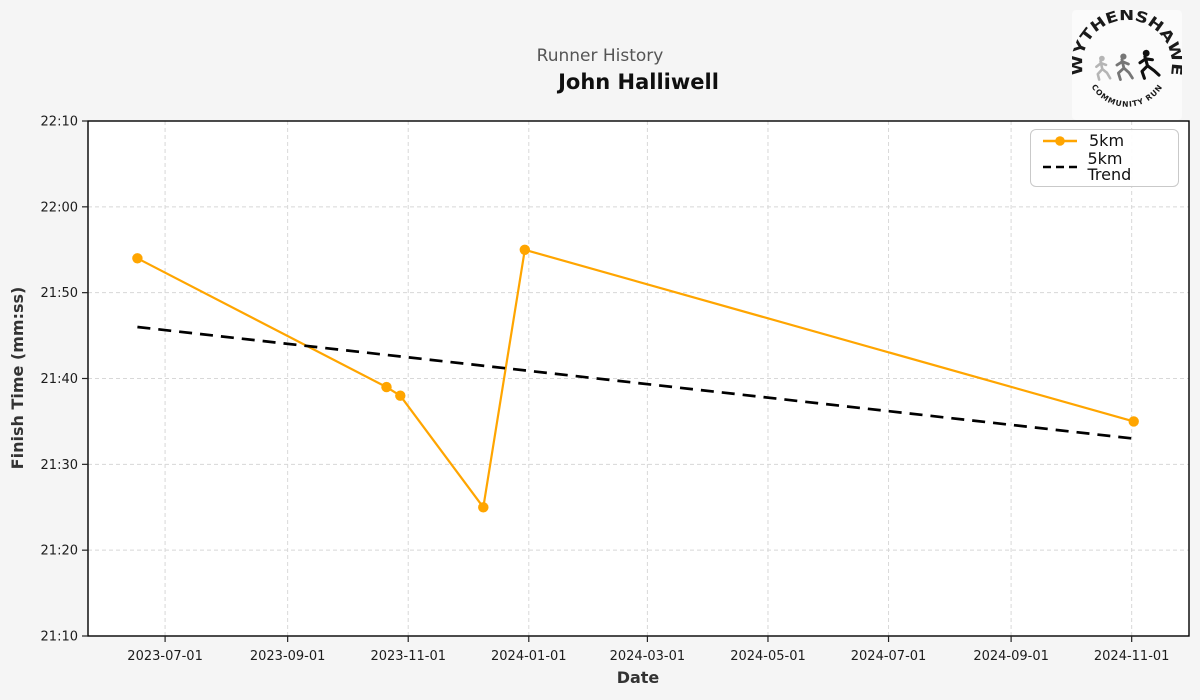 The height and width of the screenshot is (700, 1200). Describe the element at coordinates (59, 551) in the screenshot. I see `y-tick-label: 21:20` at that location.